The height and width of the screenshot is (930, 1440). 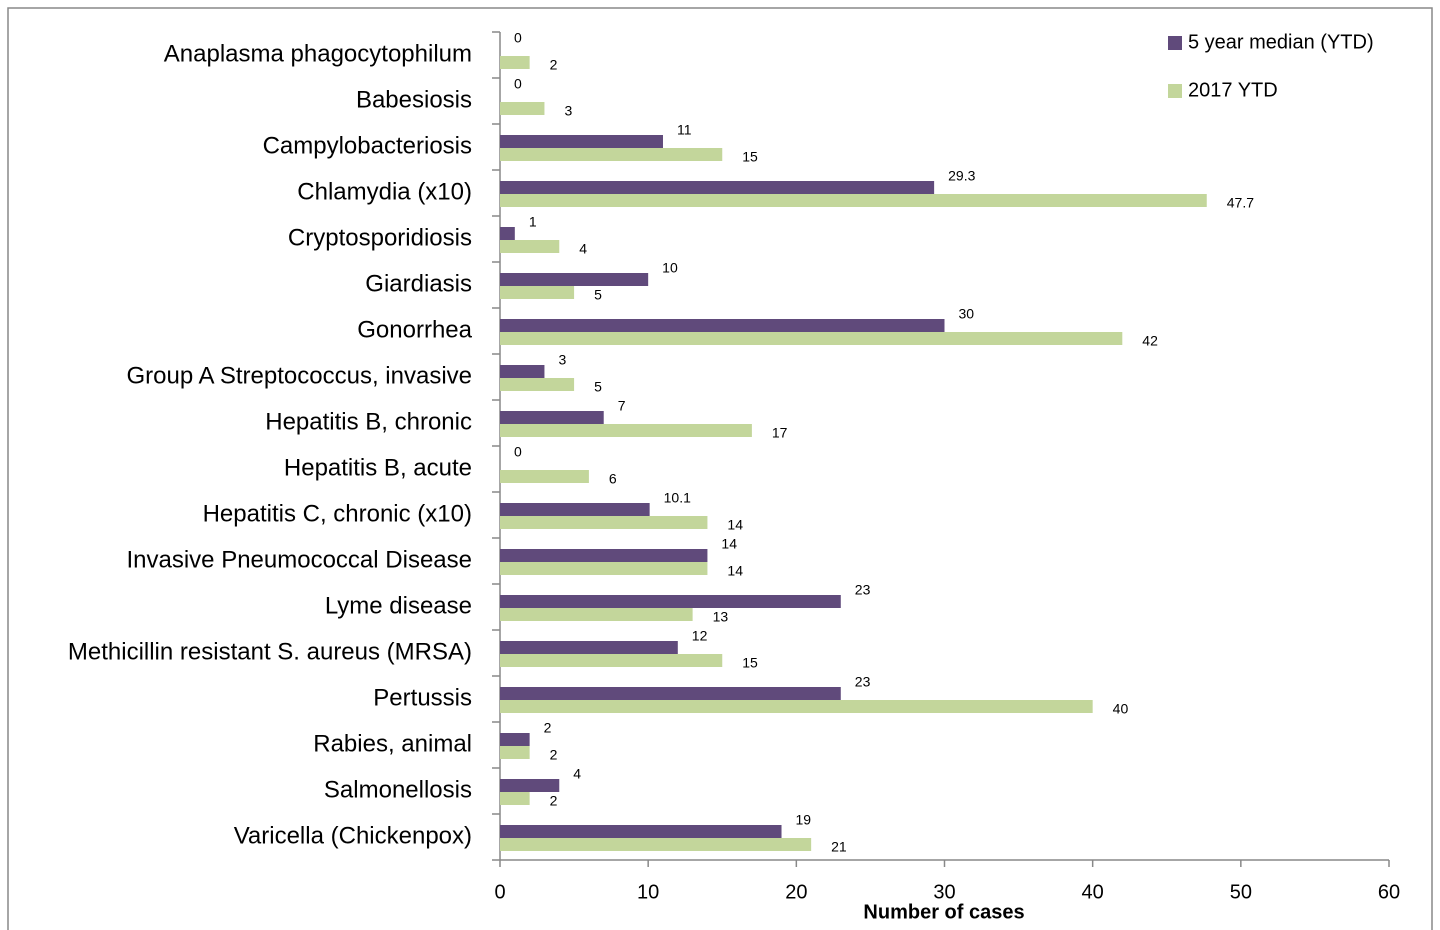 What do you see at coordinates (648, 892) in the screenshot?
I see `x-tick-label: 10` at bounding box center [648, 892].